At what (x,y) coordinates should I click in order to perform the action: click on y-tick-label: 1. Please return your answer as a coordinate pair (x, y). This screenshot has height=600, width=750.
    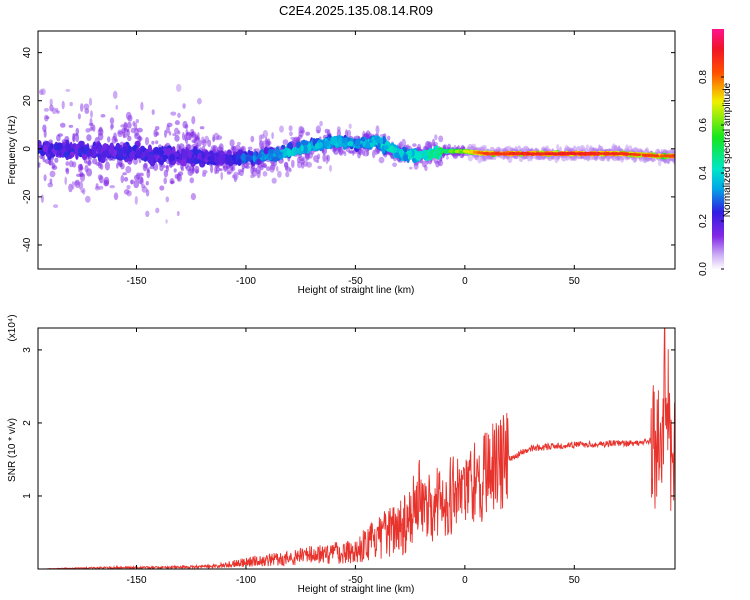
    Looking at the image, I should click on (27, 496).